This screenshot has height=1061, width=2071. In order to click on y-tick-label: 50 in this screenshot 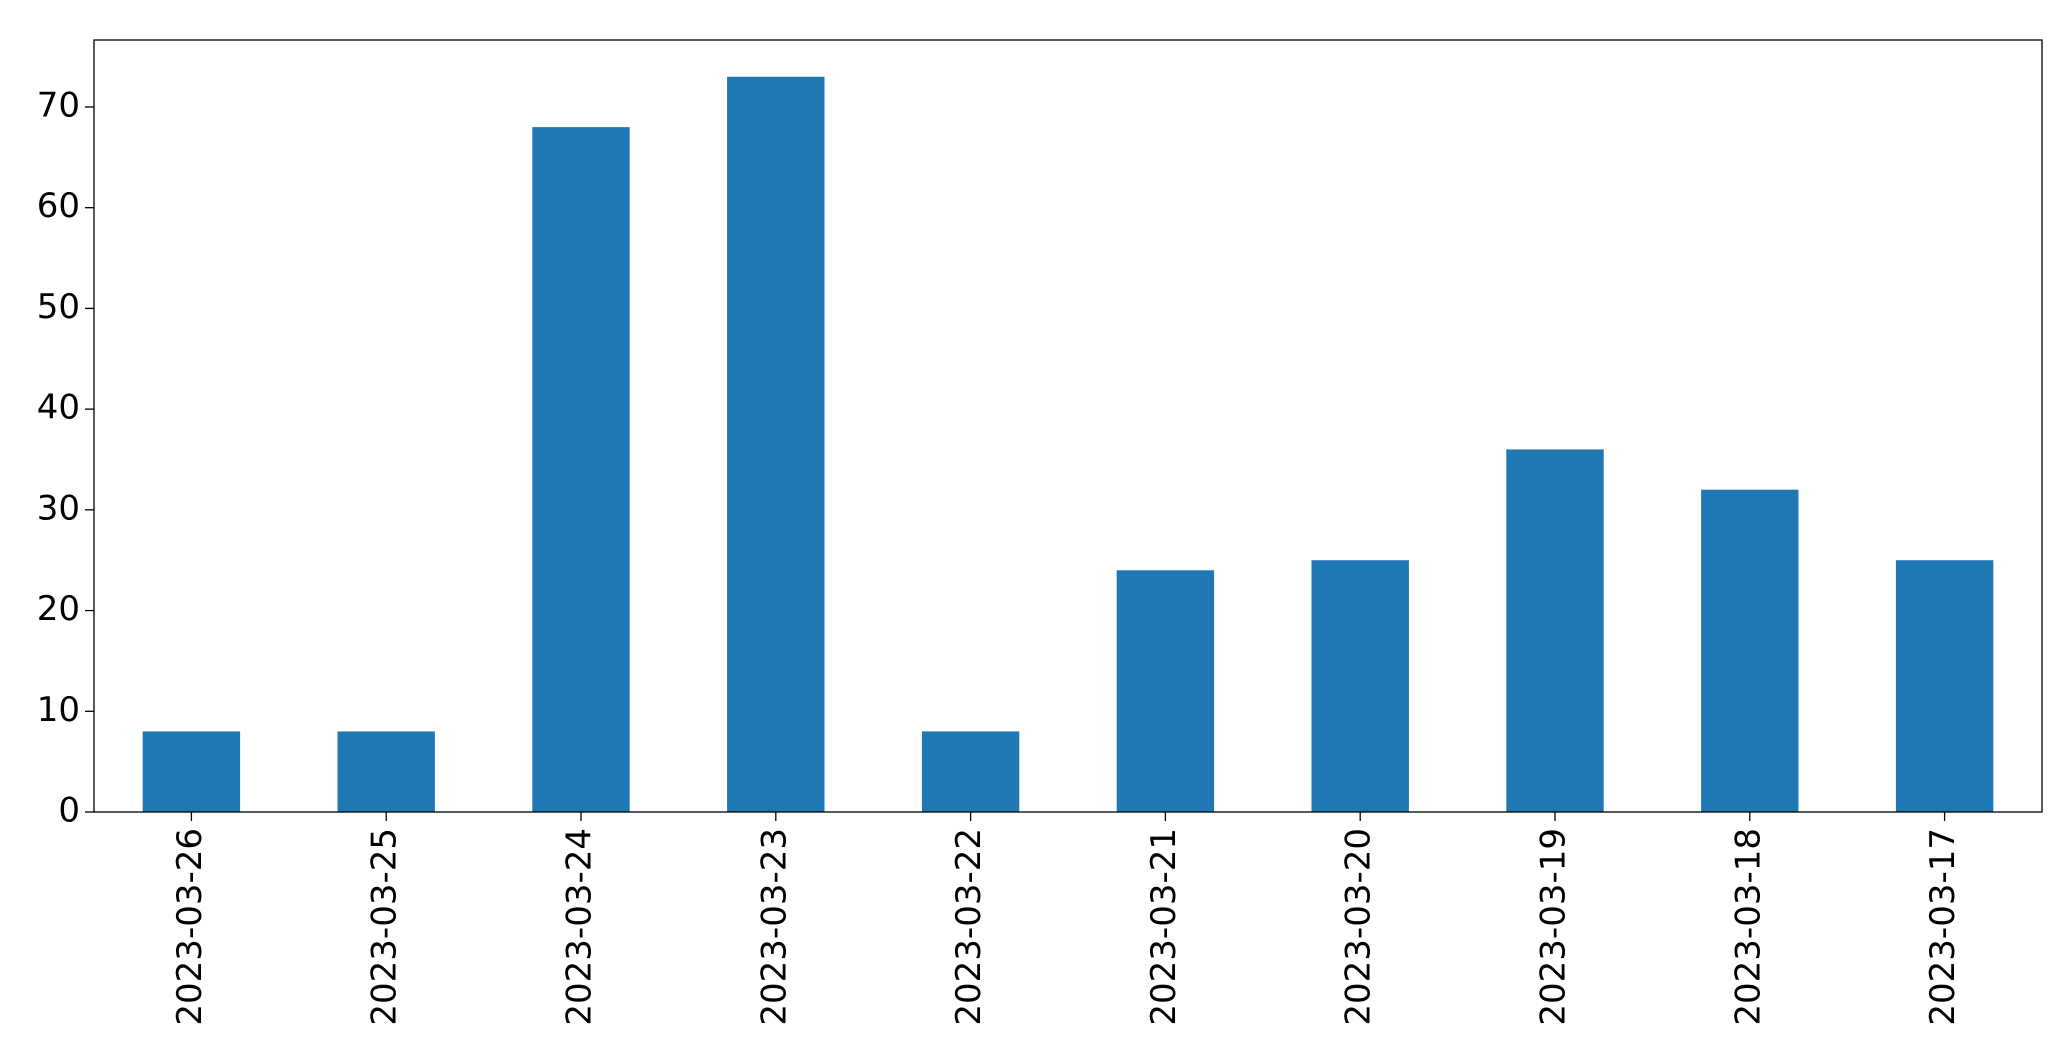, I will do `click(58, 307)`.